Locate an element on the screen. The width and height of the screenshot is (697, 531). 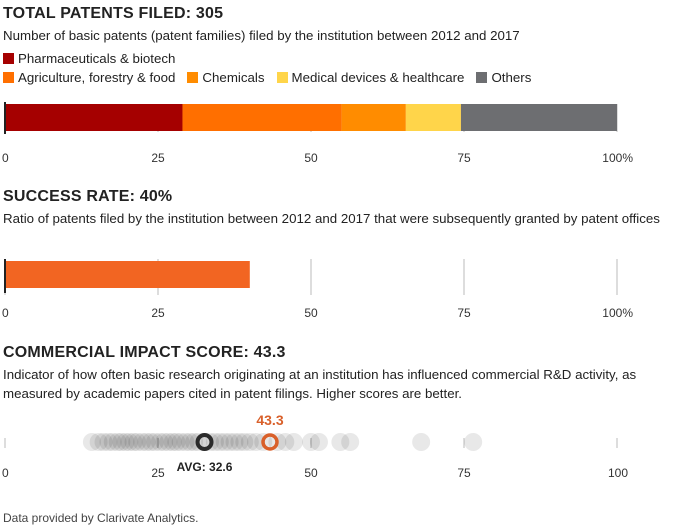
legend-item: Chemicals is located at coordinates (226, 77).